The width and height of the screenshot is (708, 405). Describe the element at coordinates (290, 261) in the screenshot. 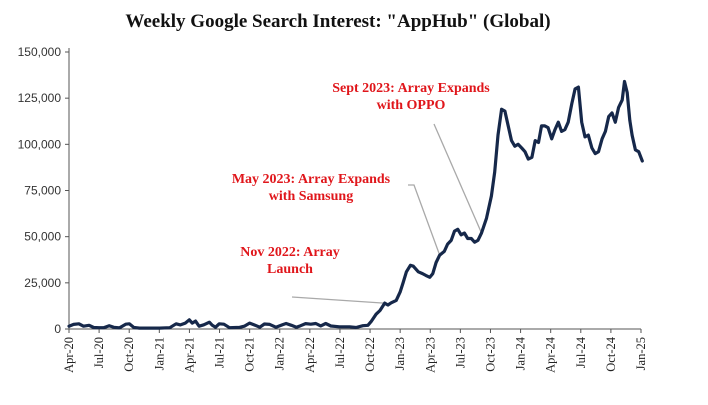

I see `annotation-label: Nov 2022: Array Launch` at that location.